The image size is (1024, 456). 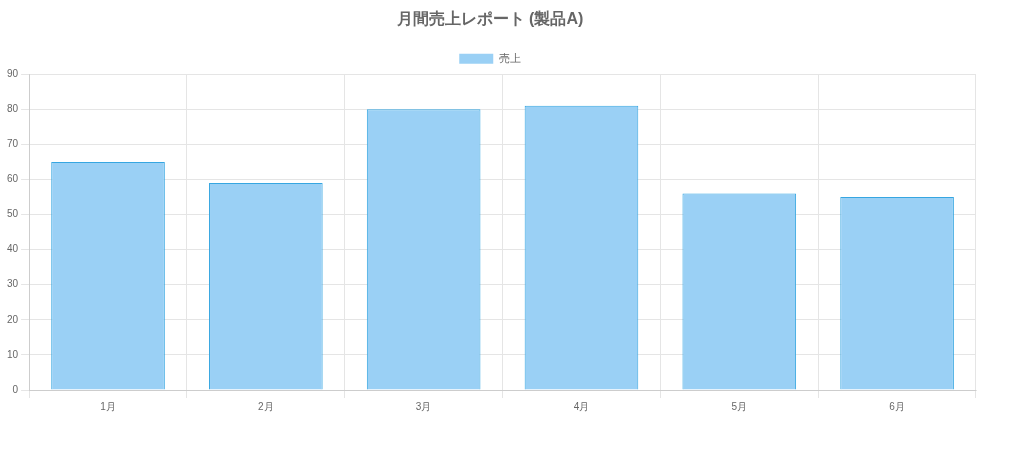 I want to click on x-tick-label: 1月, so click(x=108, y=406).